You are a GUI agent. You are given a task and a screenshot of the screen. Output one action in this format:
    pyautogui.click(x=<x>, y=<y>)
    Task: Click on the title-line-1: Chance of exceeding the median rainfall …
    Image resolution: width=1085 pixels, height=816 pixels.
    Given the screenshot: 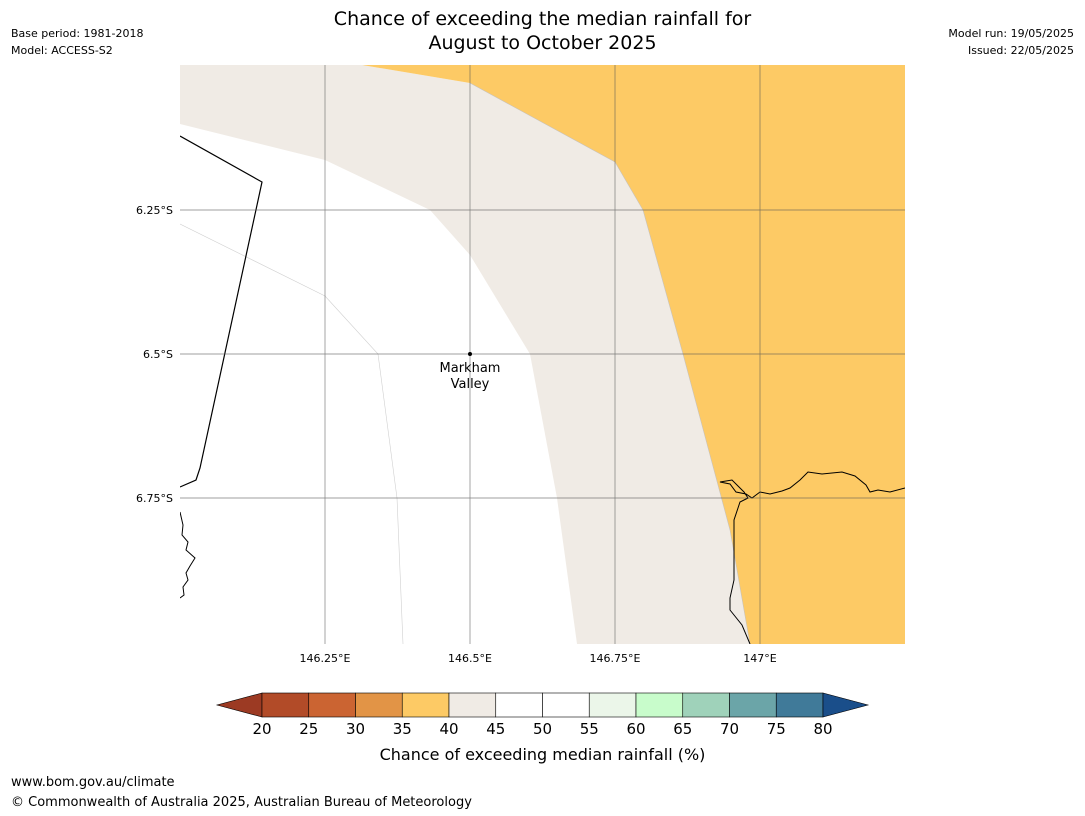 What is the action you would take?
    pyautogui.click(x=542, y=19)
    